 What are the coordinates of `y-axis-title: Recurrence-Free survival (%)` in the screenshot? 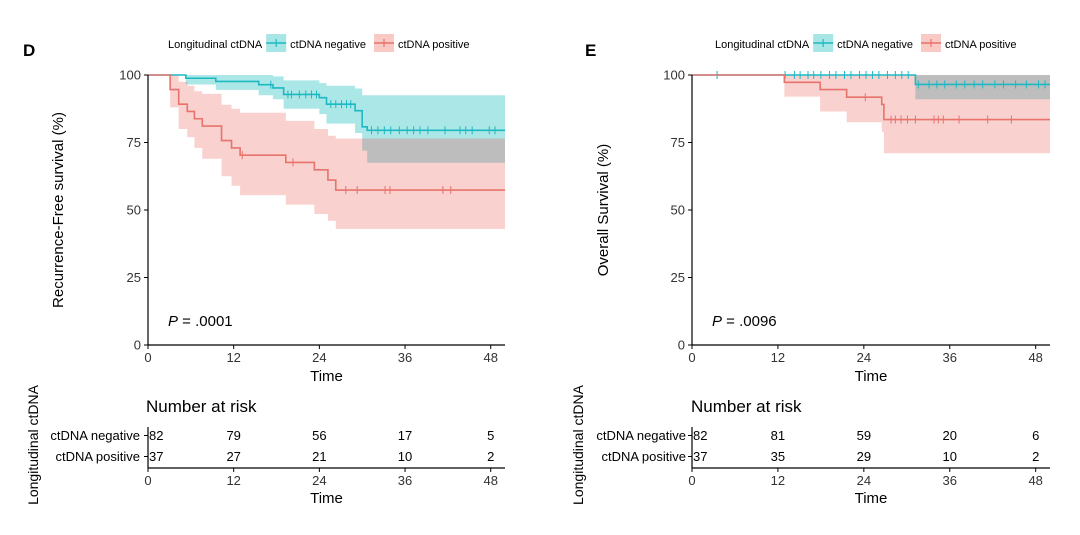 It's located at (58, 210).